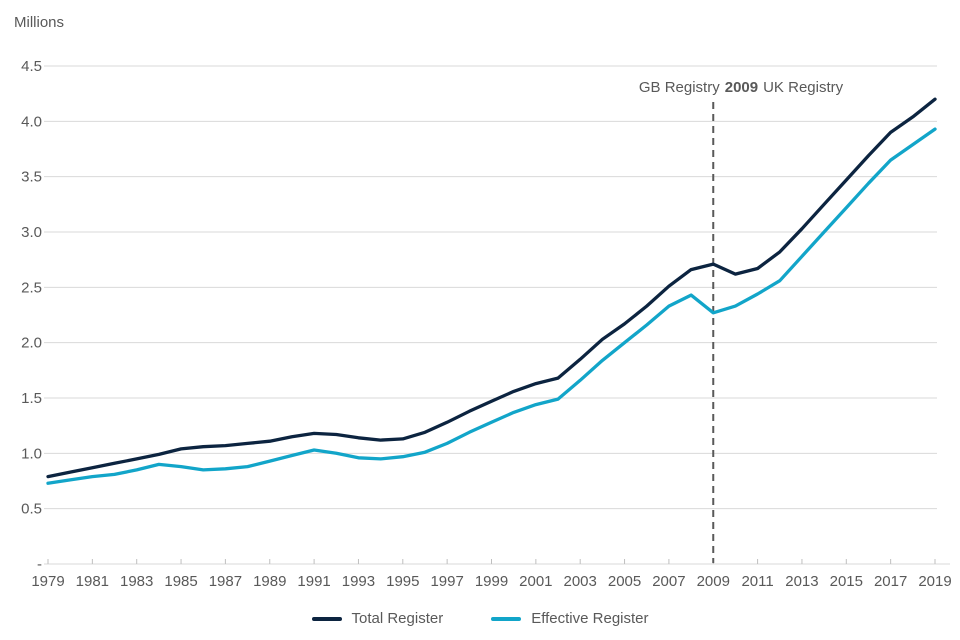 Image resolution: width=960 pixels, height=640 pixels. Describe the element at coordinates (31, 66) in the screenshot. I see `y-tick-label: 4.5` at that location.